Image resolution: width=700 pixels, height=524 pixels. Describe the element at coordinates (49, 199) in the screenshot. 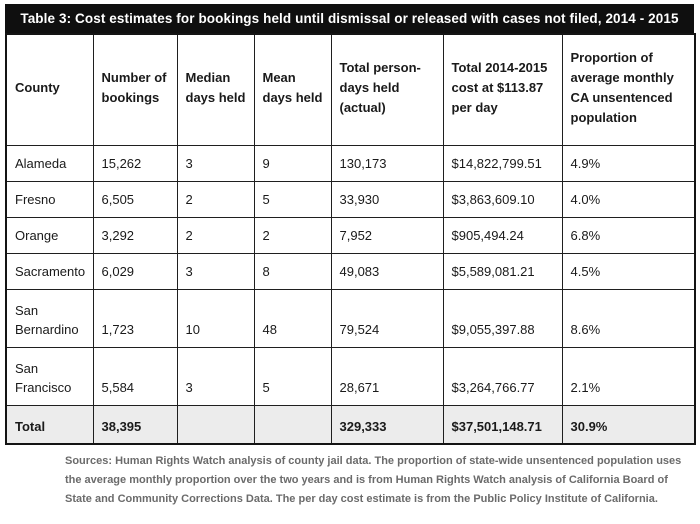

I see `table-cell: Fresno` at that location.